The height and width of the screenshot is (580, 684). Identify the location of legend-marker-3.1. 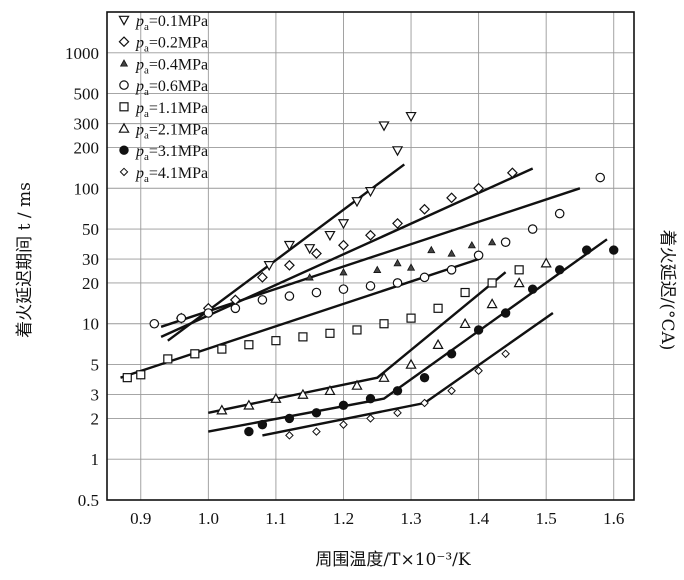
(124, 150).